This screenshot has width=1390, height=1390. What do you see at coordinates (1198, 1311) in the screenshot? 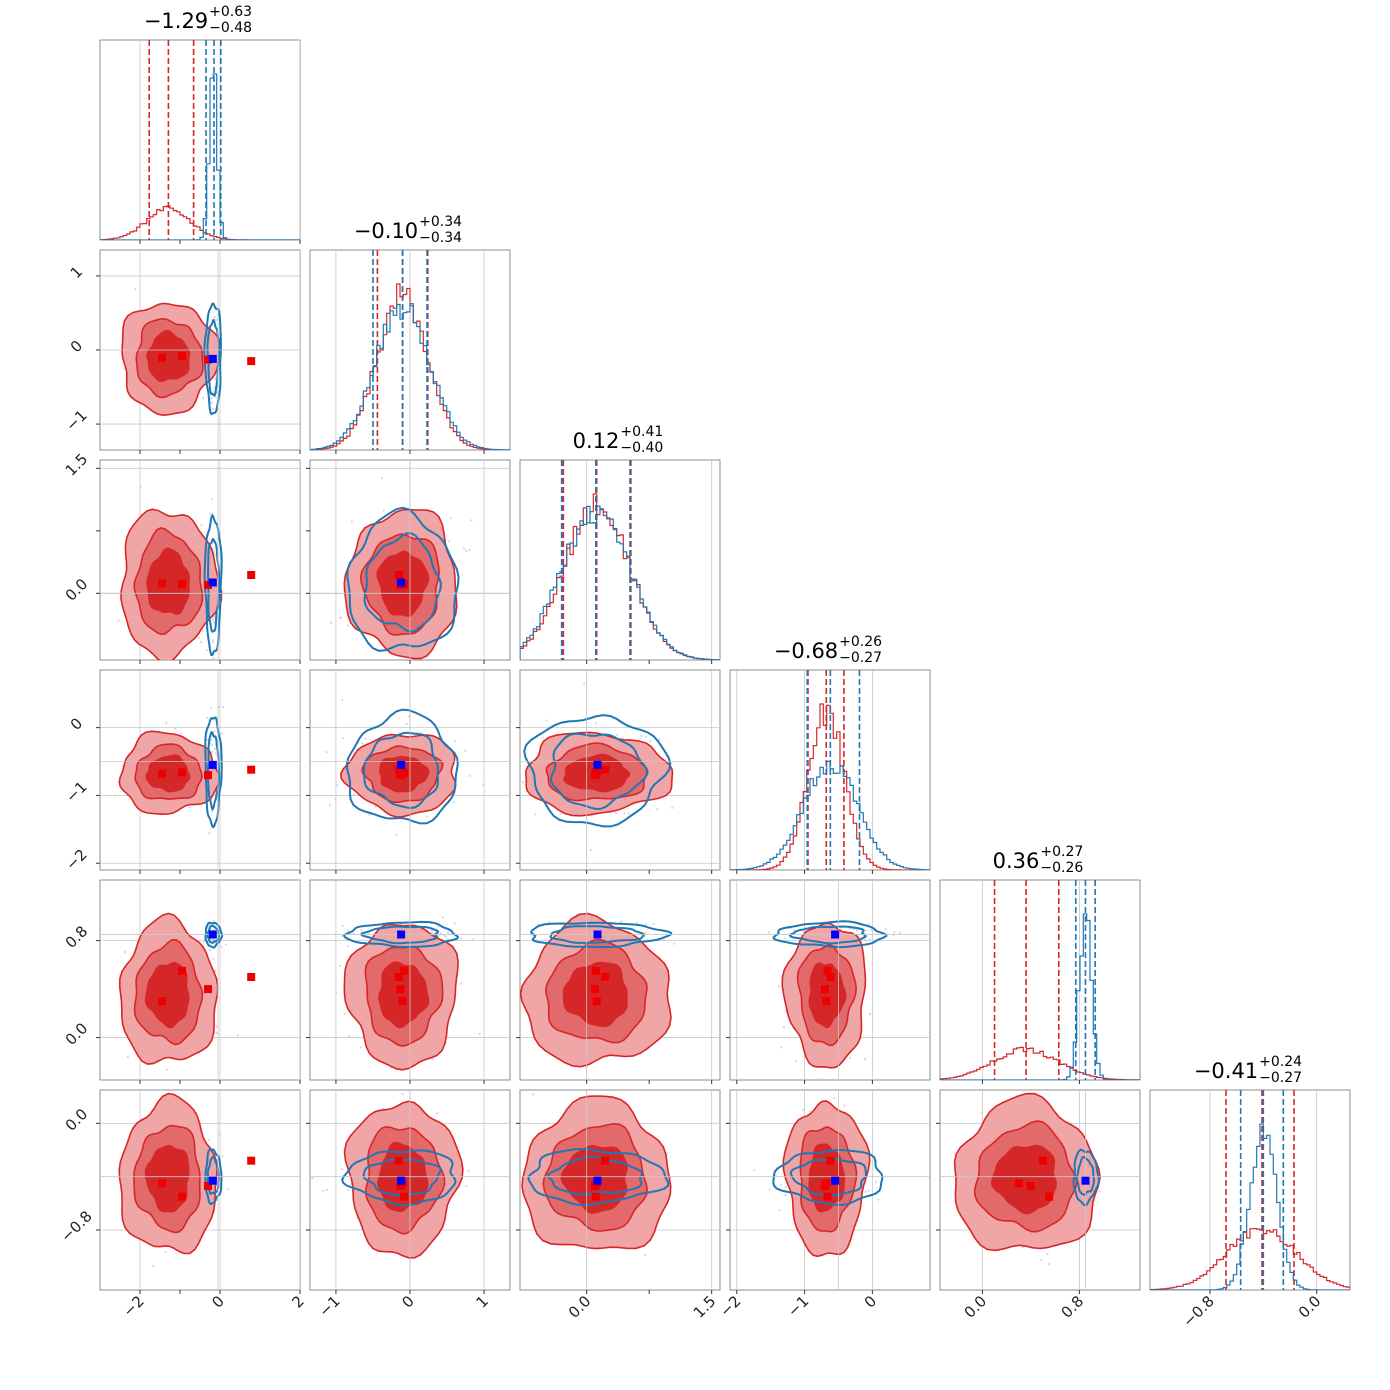
I see `x-tick-label: −0.8` at bounding box center [1198, 1311].